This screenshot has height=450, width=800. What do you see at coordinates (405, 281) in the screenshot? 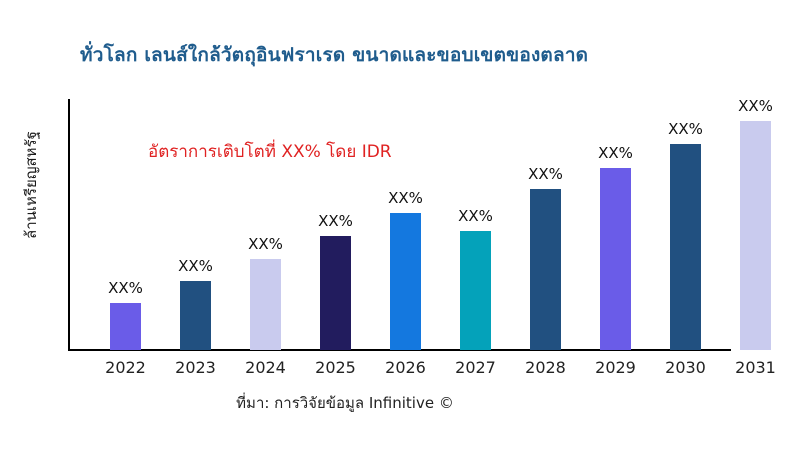
I see `bar-2026` at bounding box center [405, 281].